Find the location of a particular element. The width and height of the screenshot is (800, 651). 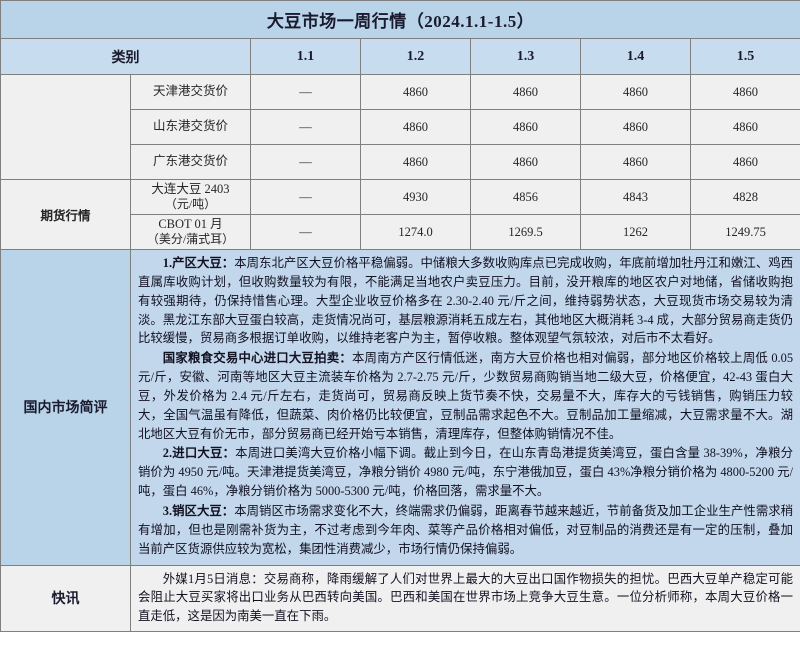

row-label-dalian-unit: （元/吨） is located at coordinates (190, 204).